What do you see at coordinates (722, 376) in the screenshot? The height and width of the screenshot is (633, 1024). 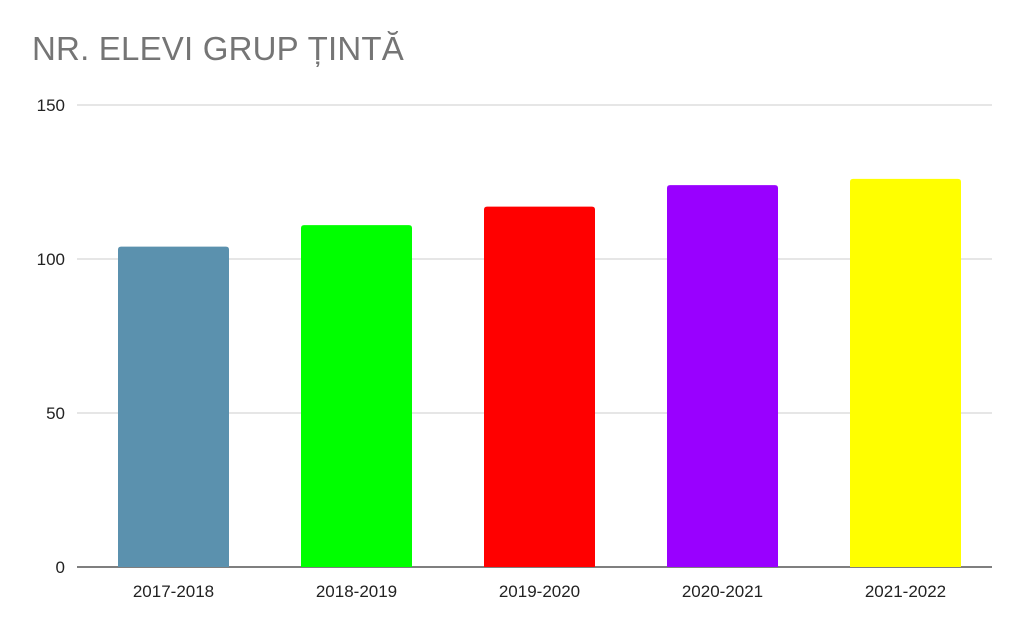 I see `bar-2020-2021` at bounding box center [722, 376].